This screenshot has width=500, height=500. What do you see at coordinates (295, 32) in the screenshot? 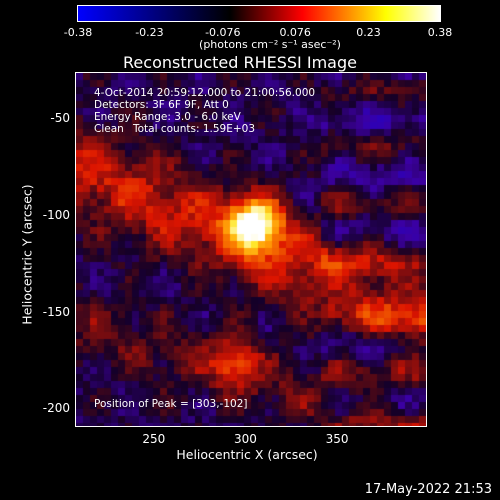
I see `colorbar-tick-label: 0.076` at bounding box center [295, 32].